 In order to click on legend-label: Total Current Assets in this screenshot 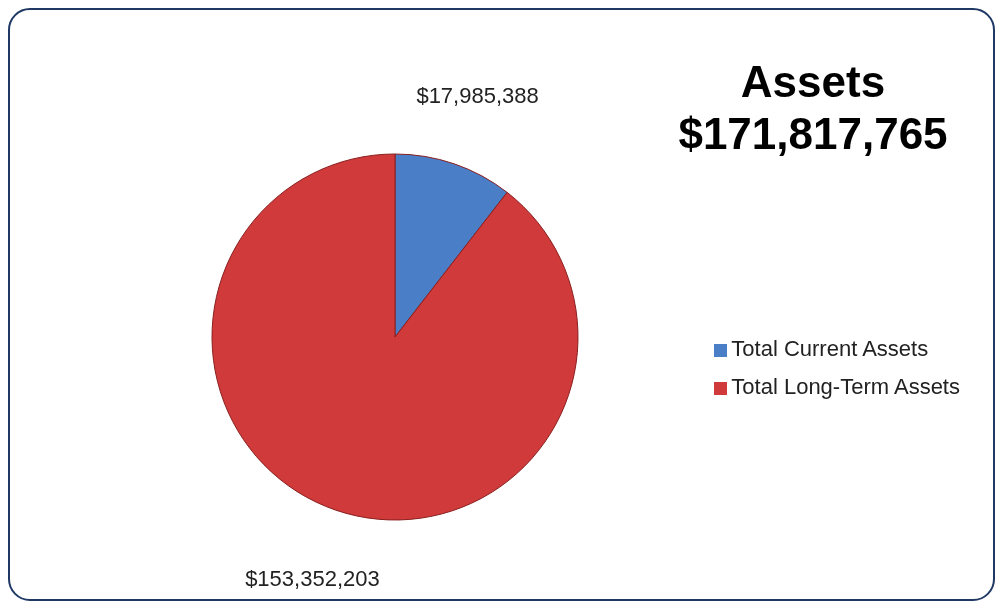, I will do `click(830, 348)`.